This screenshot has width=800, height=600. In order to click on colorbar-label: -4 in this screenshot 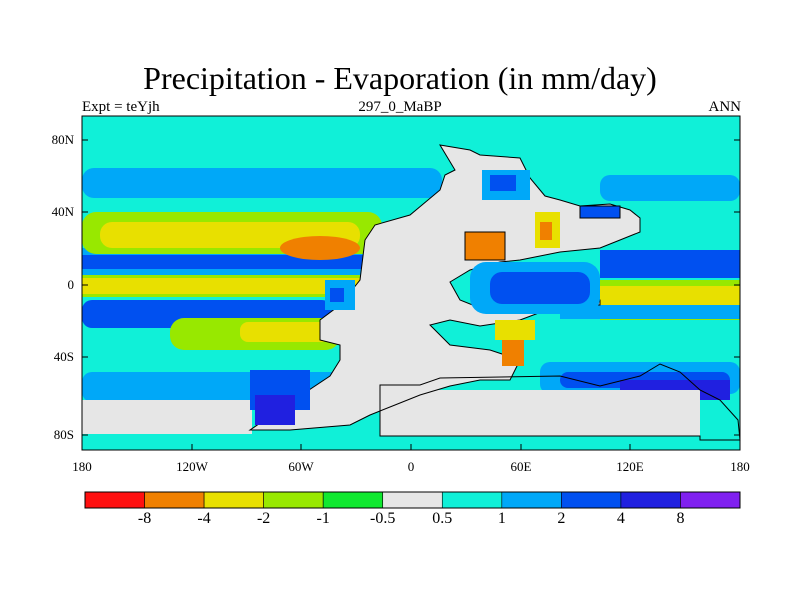, I will do `click(204, 518)`.